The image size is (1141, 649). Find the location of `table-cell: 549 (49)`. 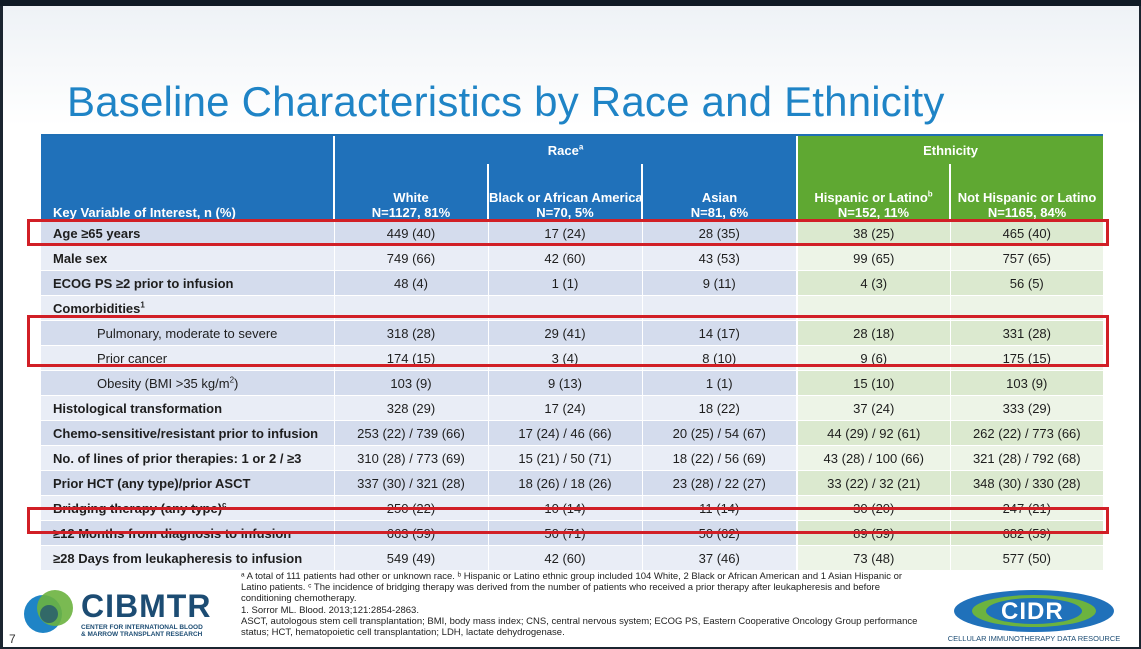

table-cell: 549 (49) is located at coordinates (410, 557).